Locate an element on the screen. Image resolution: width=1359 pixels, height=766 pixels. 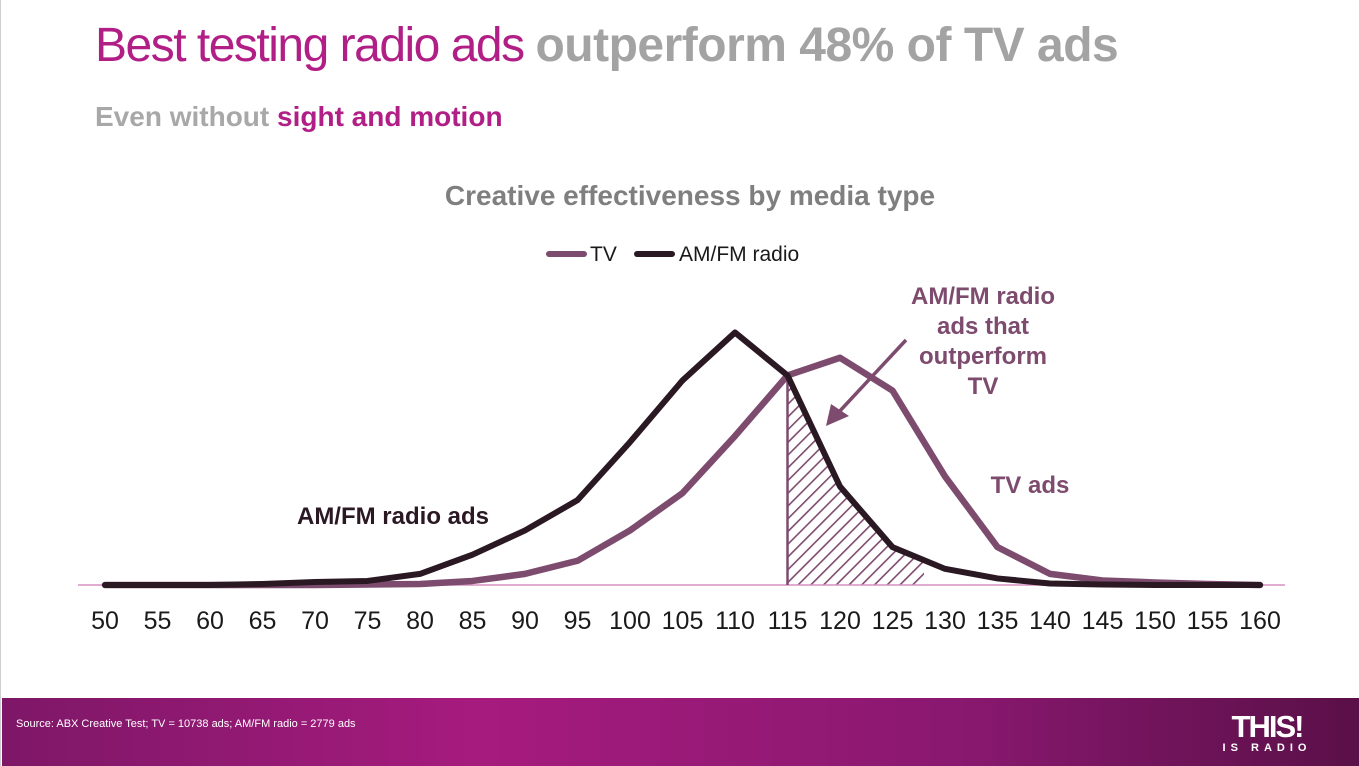
x-tick-label: 135 is located at coordinates (998, 621).